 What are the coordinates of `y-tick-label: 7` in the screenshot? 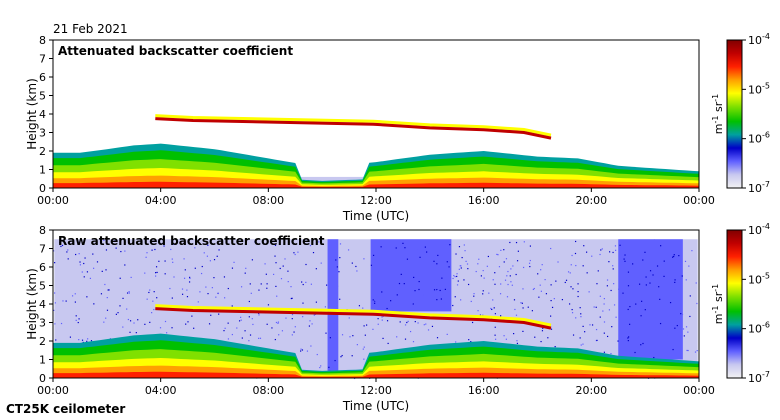 It's located at (42, 249).